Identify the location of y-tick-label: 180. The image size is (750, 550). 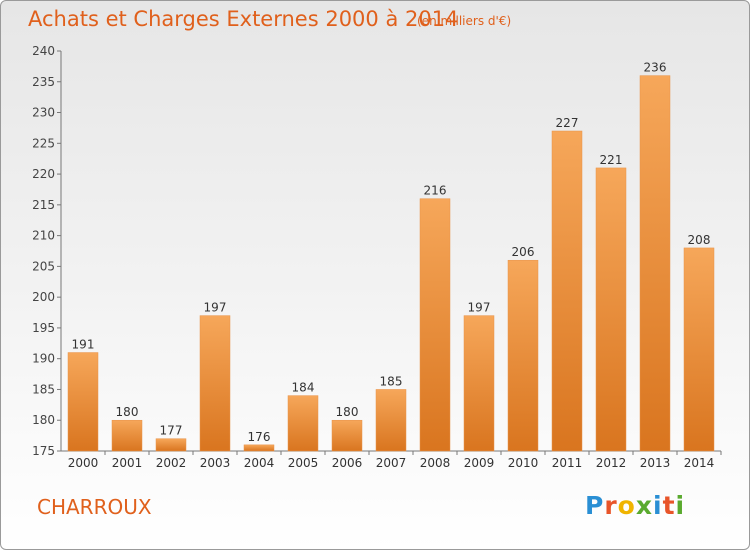
(43, 420).